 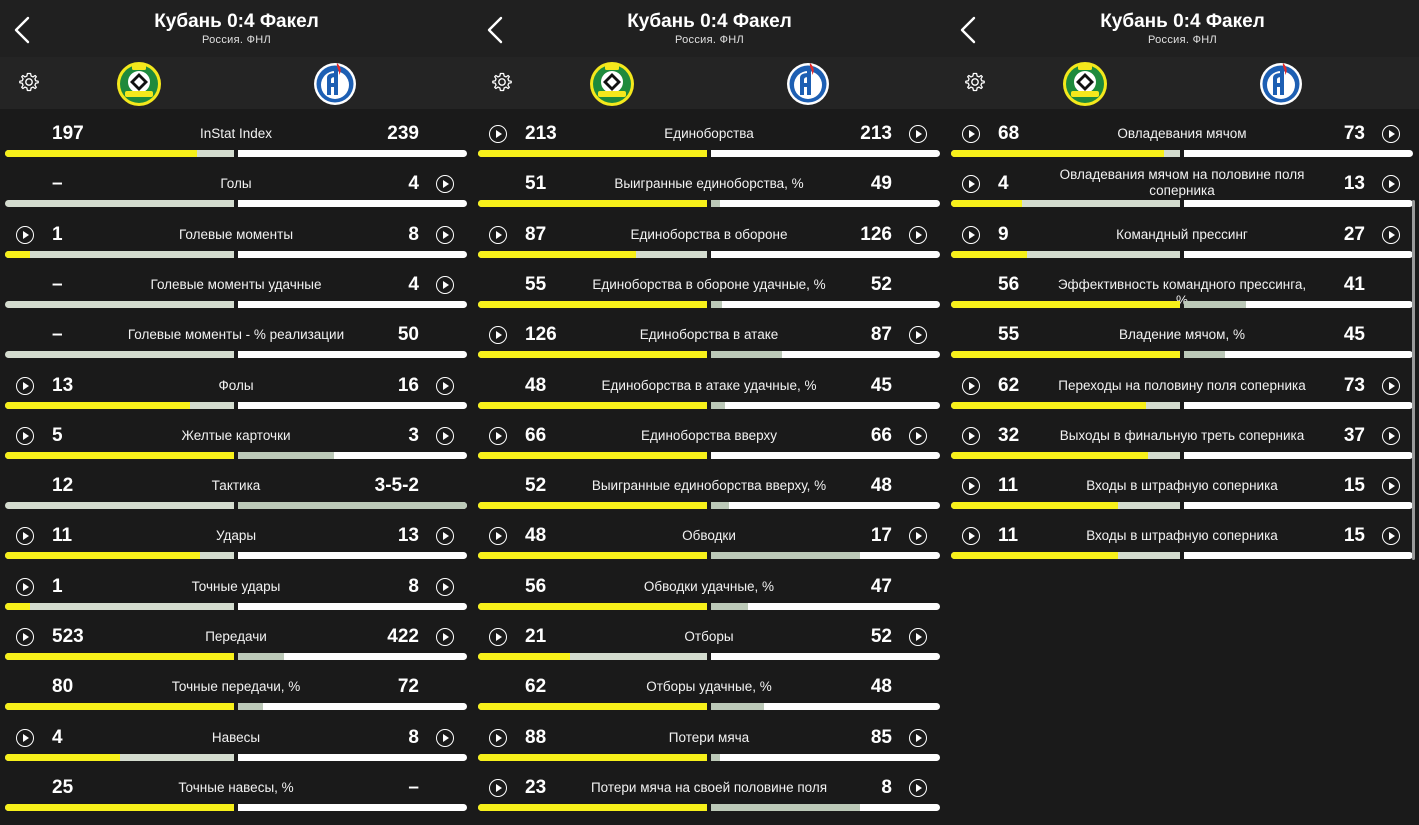 What do you see at coordinates (1182, 386) in the screenshot?
I see `stat-row: 62 Переходы на половину поля соперника 73` at bounding box center [1182, 386].